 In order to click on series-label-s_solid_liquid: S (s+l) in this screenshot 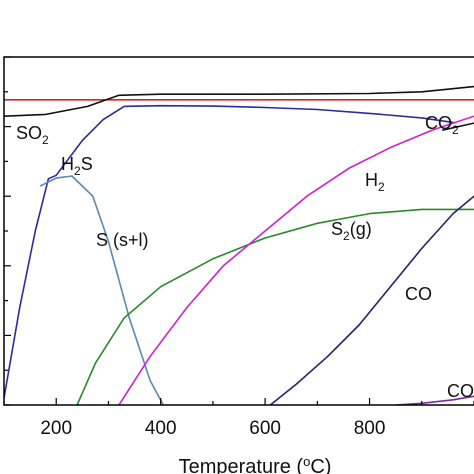, I will do `click(122, 240)`.